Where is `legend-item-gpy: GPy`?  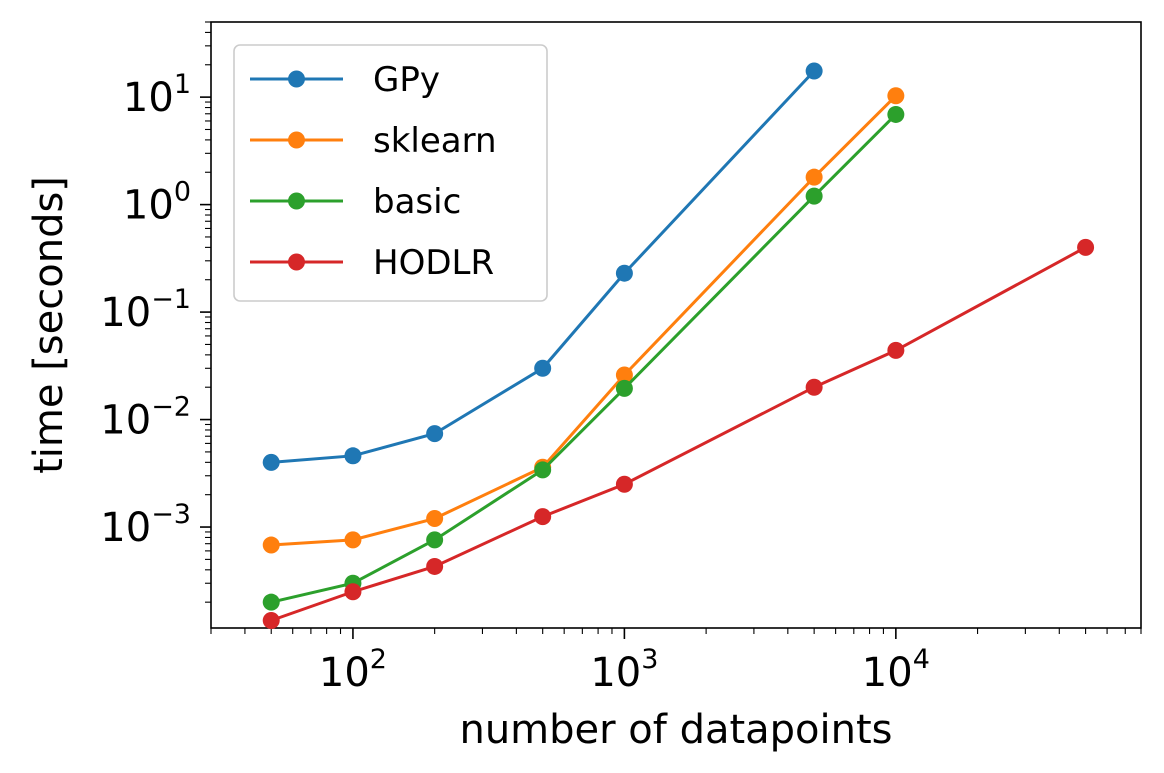
legend-item-gpy: GPy is located at coordinates (345, 80).